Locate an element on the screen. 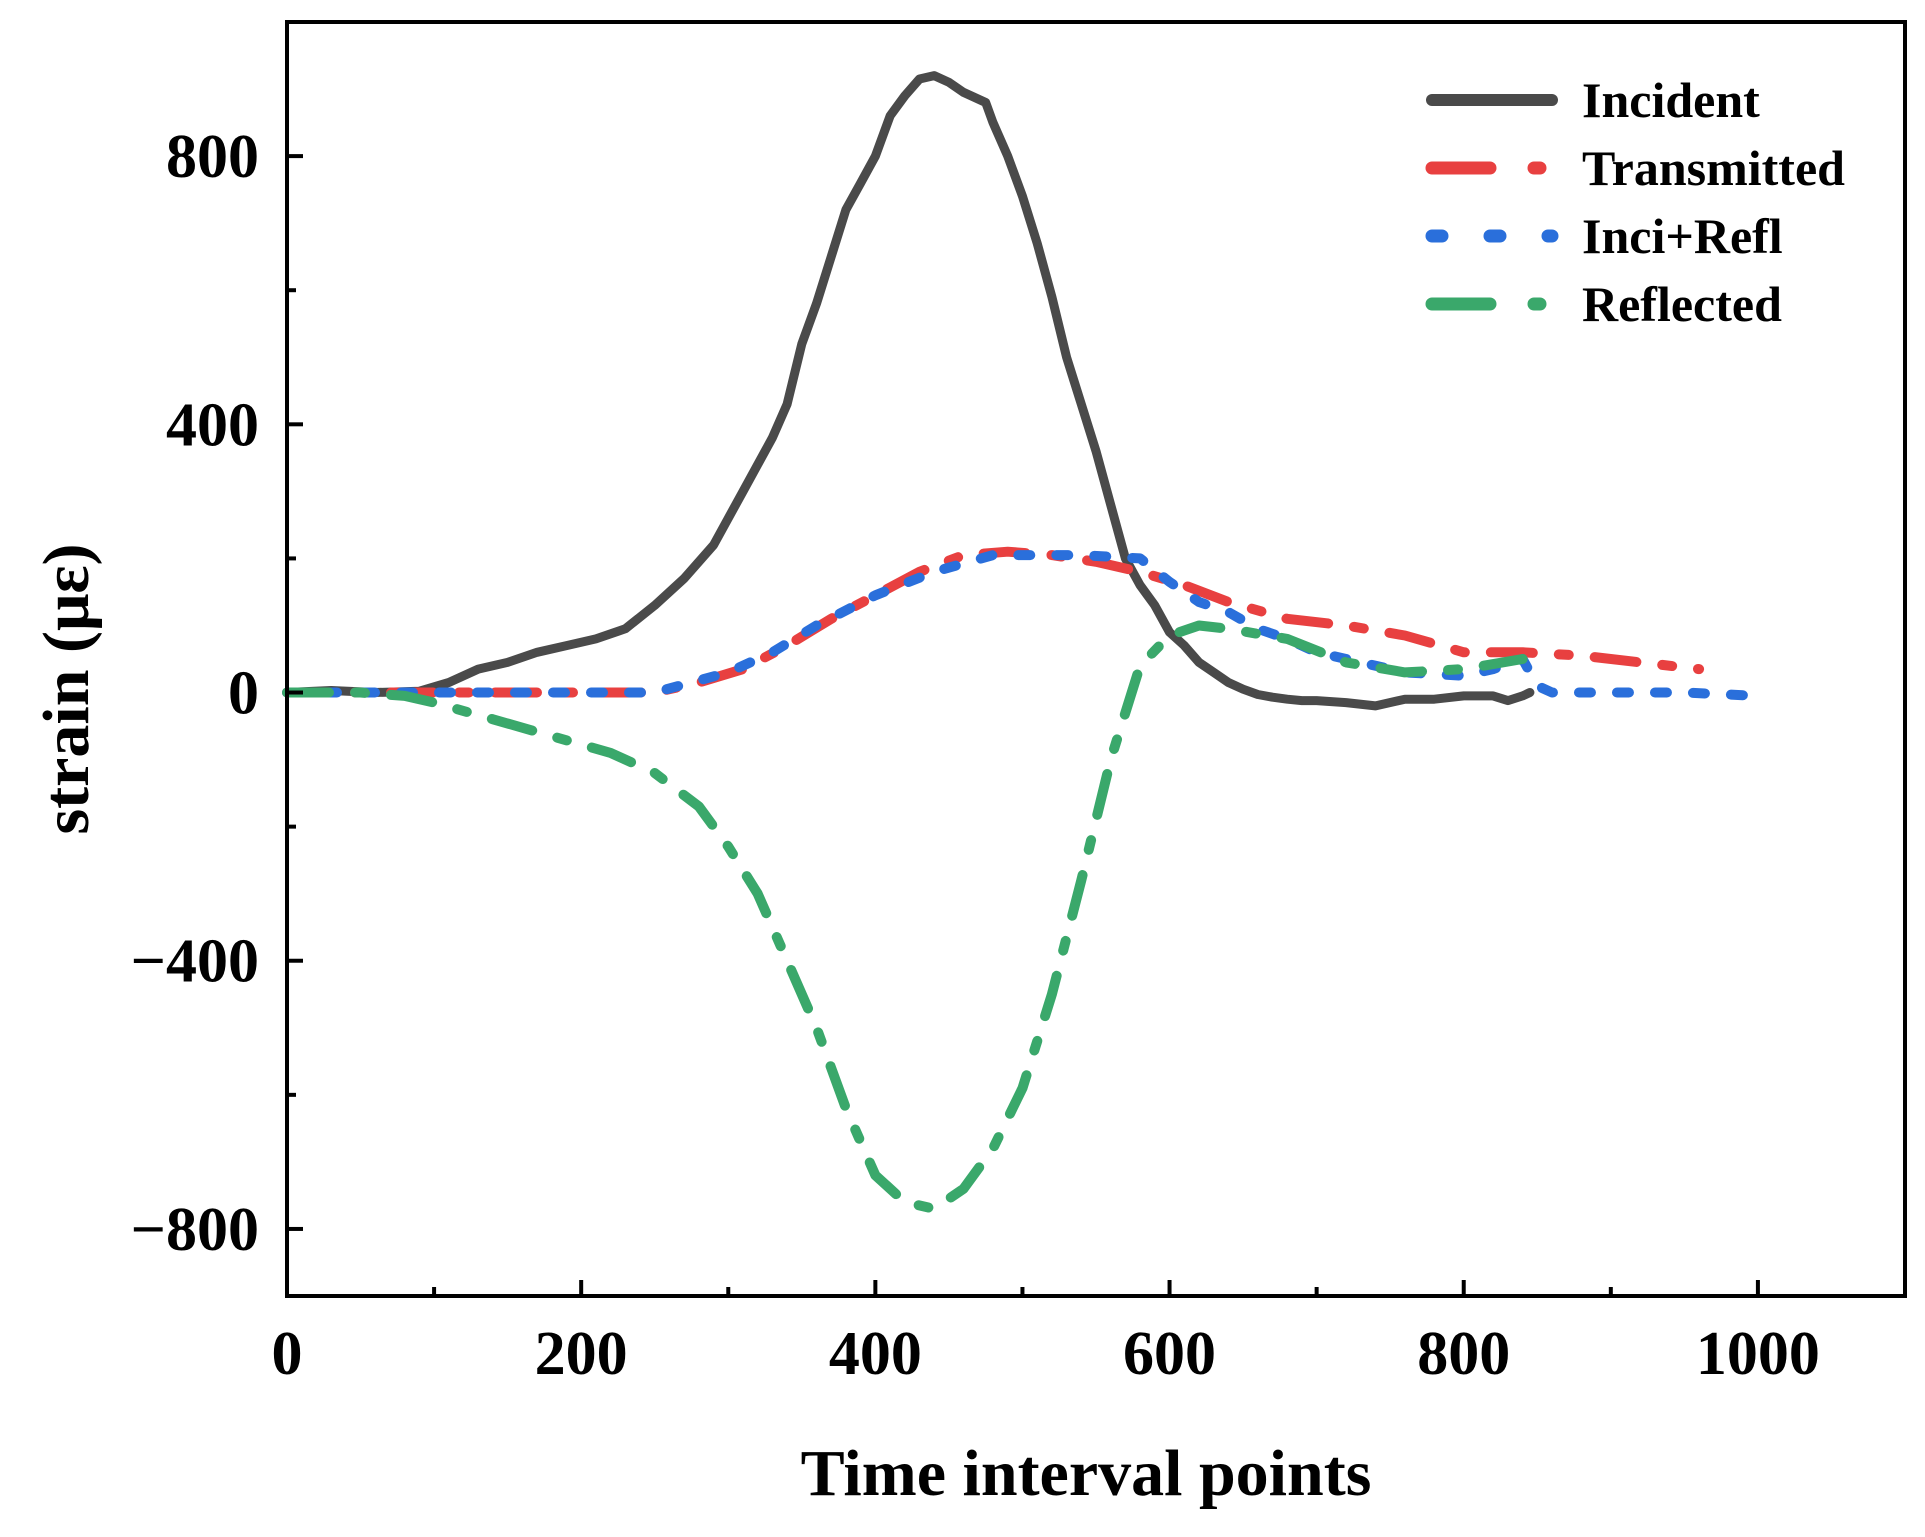 The image size is (1925, 1537). x-tick-label: 600 is located at coordinates (1169, 1354).